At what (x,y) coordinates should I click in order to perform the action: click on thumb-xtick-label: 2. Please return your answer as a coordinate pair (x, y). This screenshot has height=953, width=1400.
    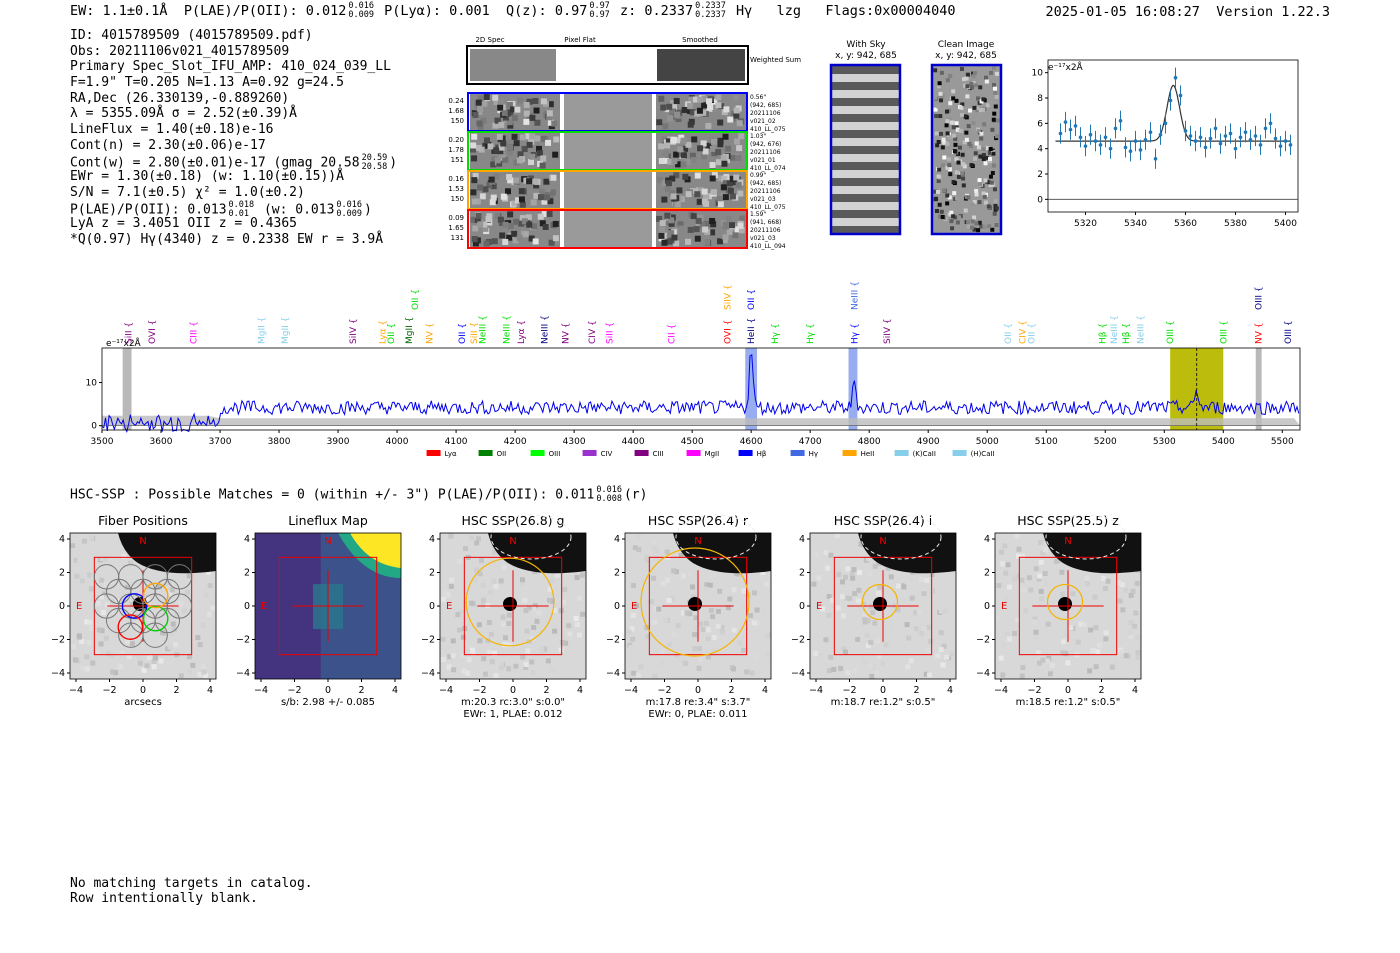
    Looking at the image, I should click on (916, 690).